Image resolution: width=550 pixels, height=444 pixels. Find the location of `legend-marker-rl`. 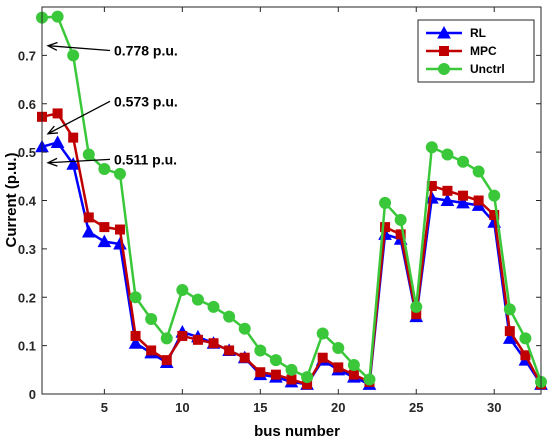

legend-marker-rl is located at coordinates (444, 32).